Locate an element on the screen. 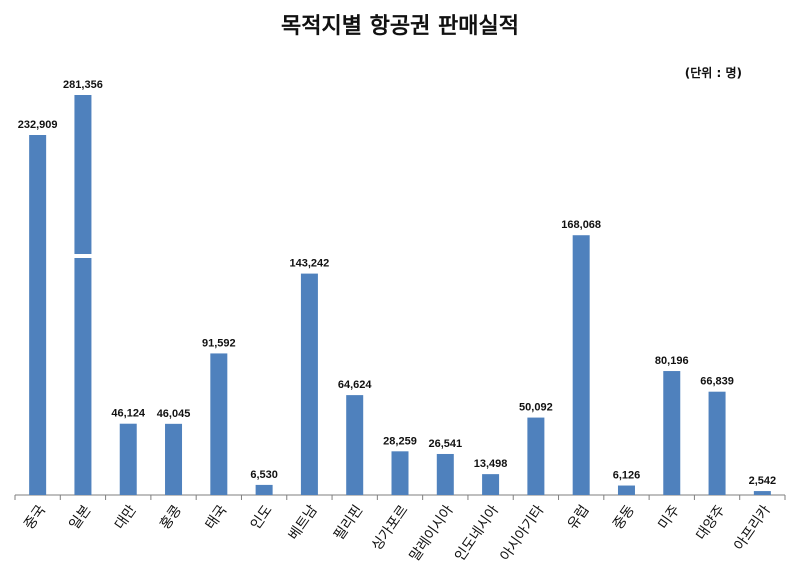 Image resolution: width=800 pixels, height=579 pixels. chart-title: 목적지별 항공권 판매실적 is located at coordinates (400, 26).